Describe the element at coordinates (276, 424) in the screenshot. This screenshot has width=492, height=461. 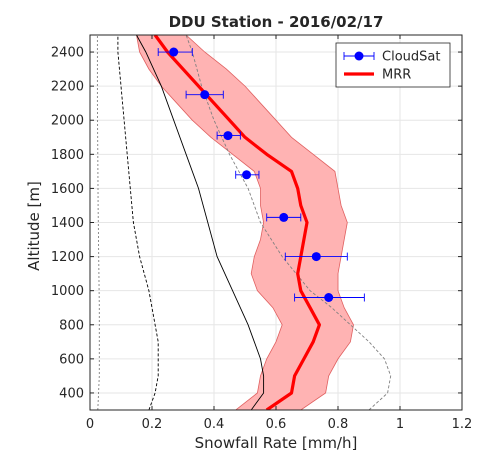
I see `x-tick-label: 0.6` at that location.